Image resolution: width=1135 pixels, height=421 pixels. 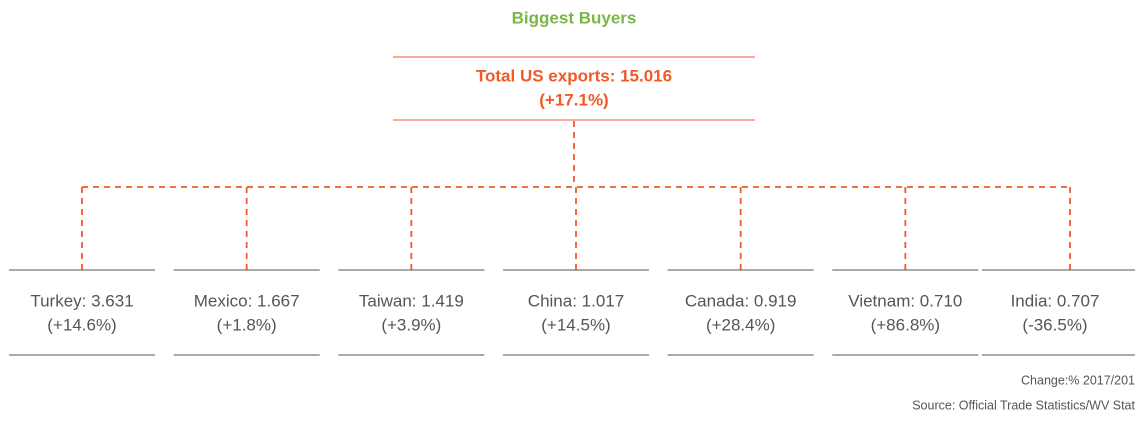 I want to click on node-label: Turkey: 3.631, so click(x=81, y=300).